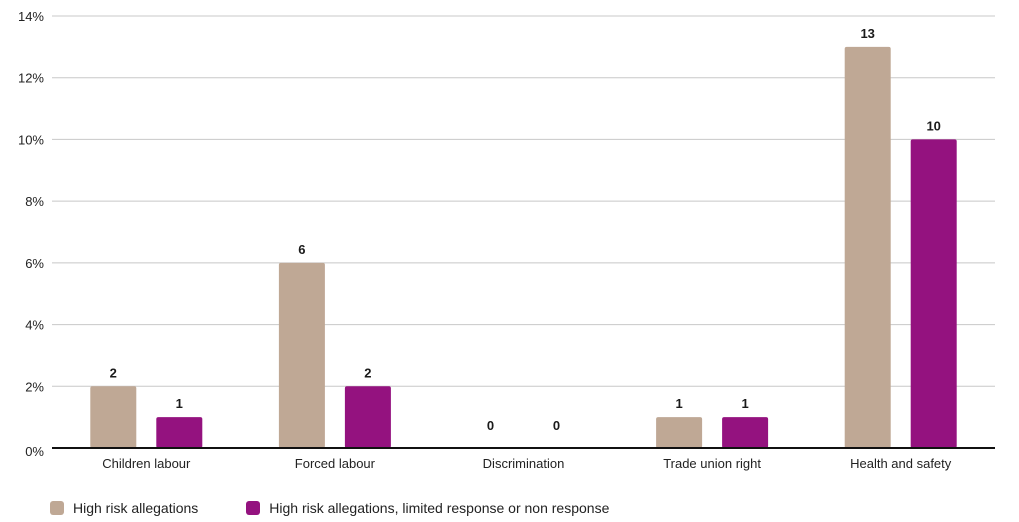 This screenshot has width=1019, height=522. What do you see at coordinates (34, 386) in the screenshot?
I see `y-tick-label: 2%` at bounding box center [34, 386].